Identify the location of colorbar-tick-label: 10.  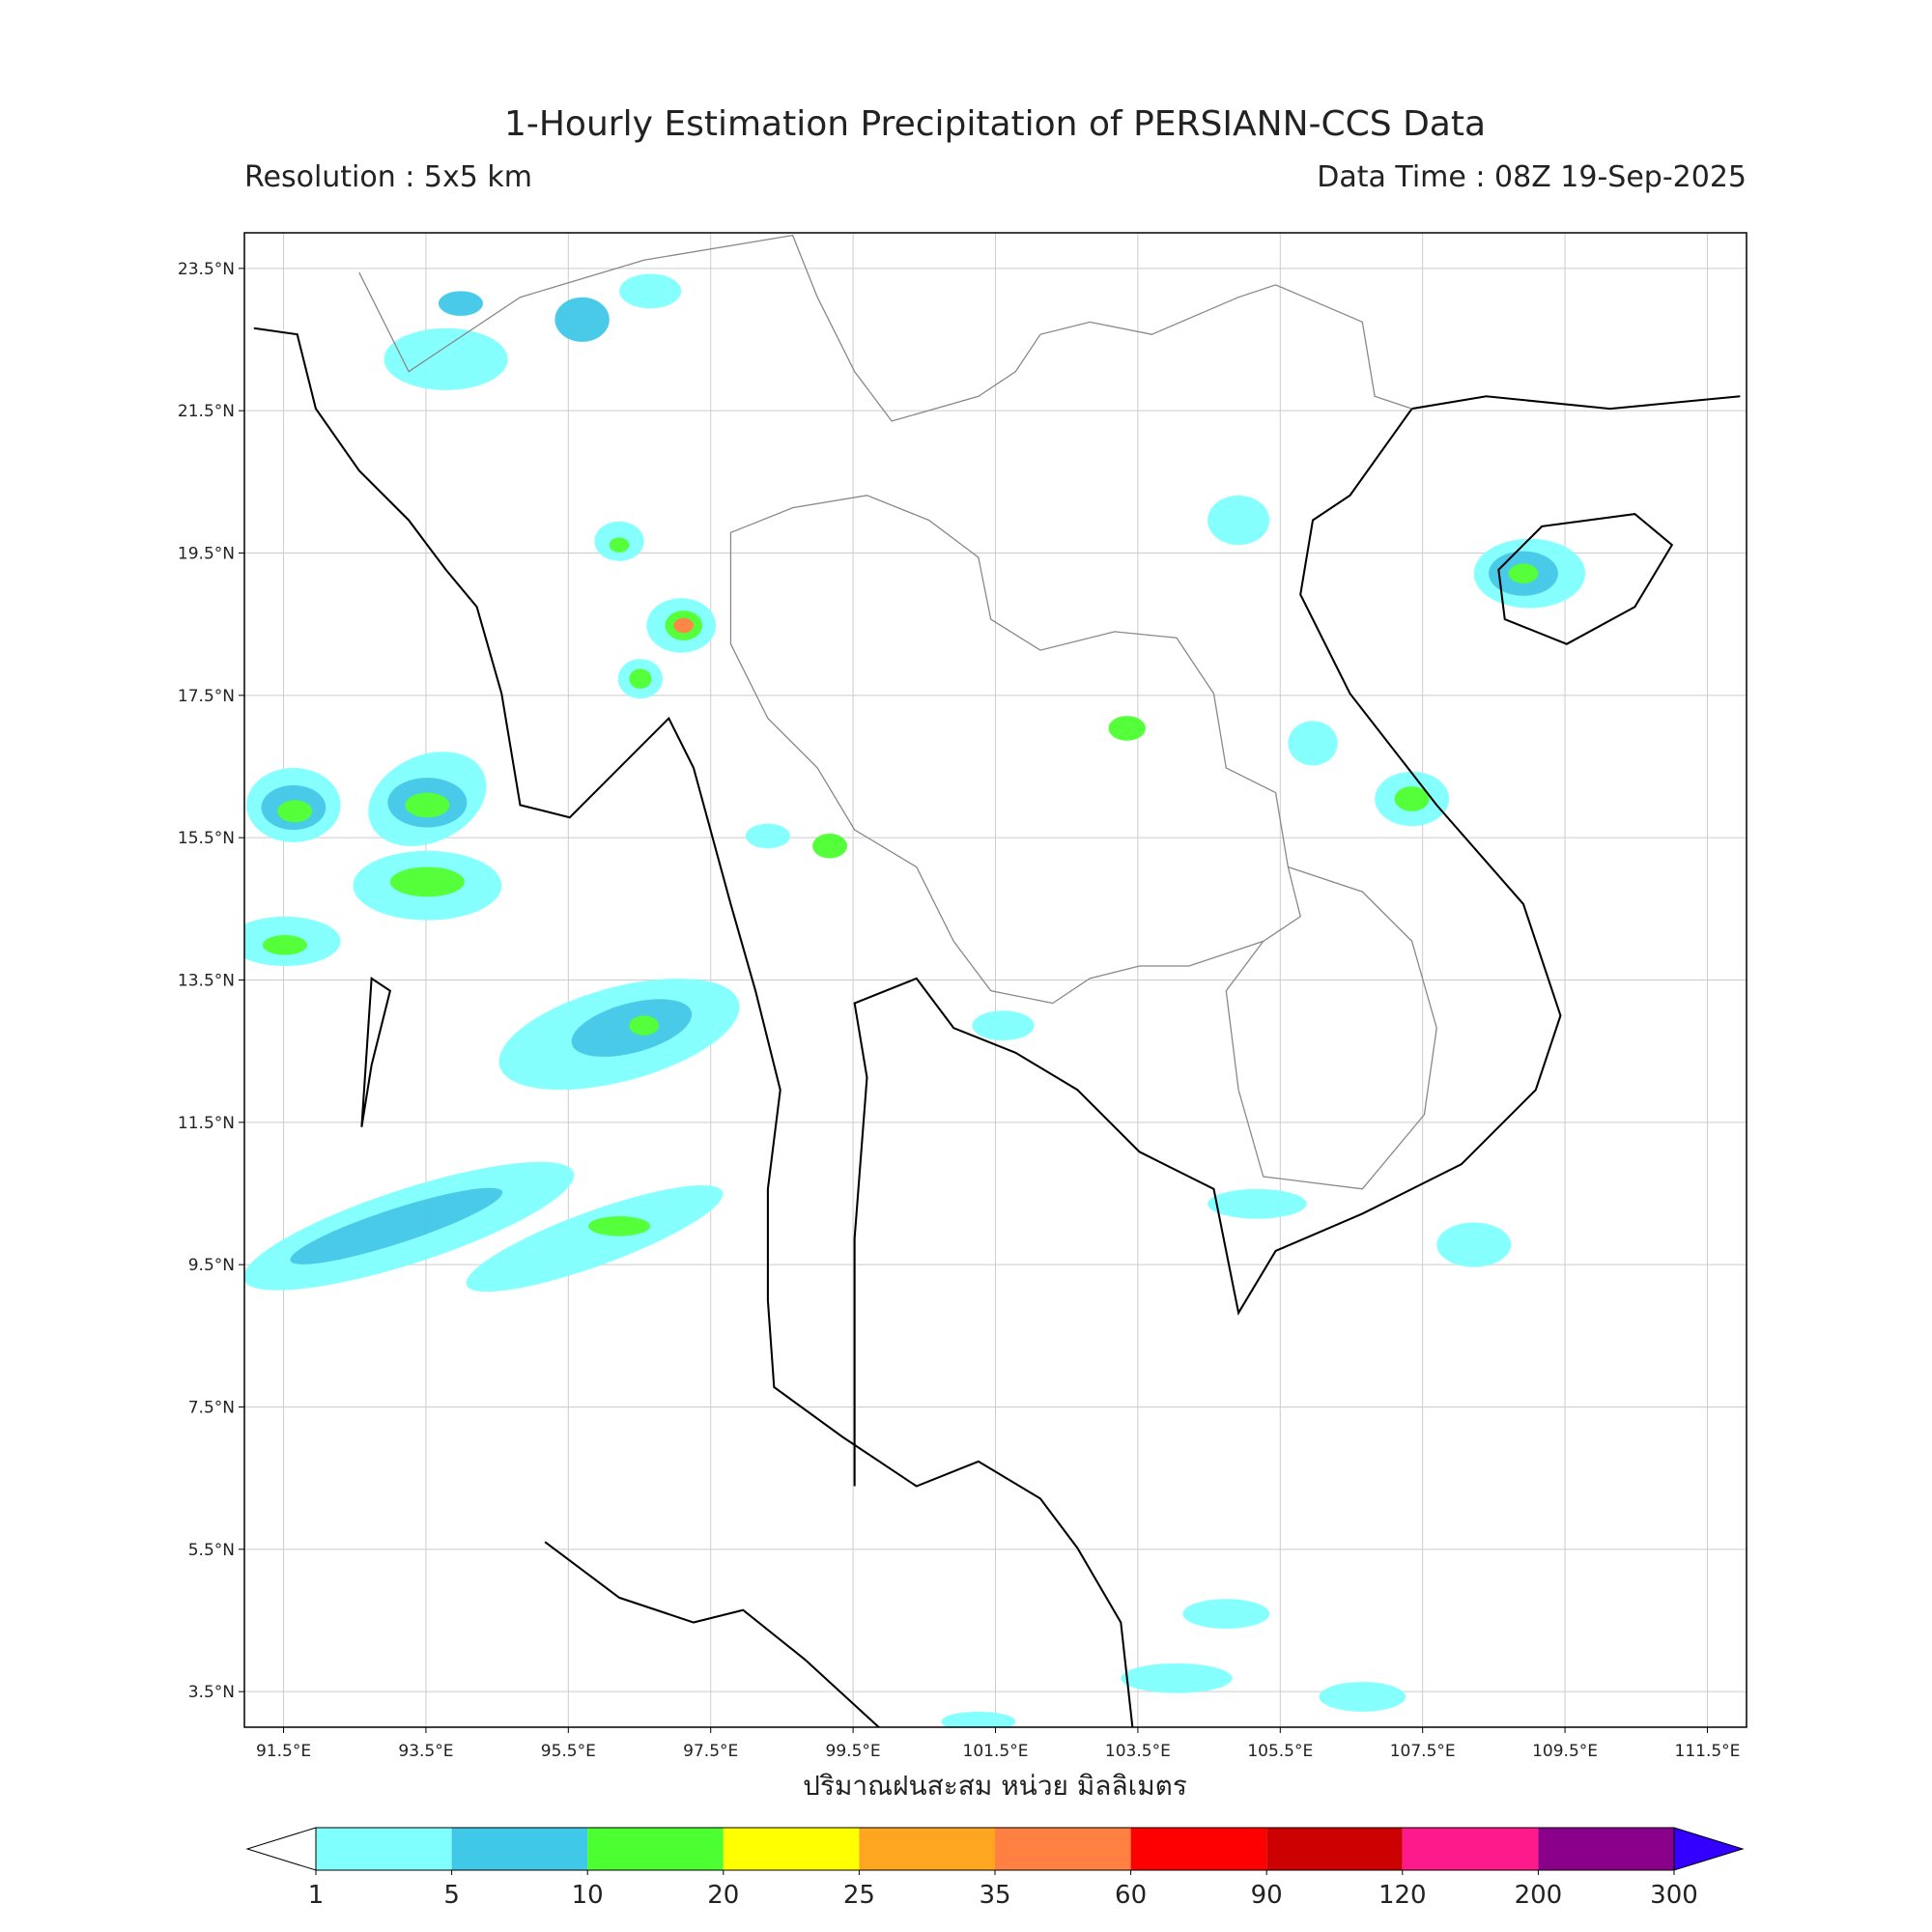
(588, 1895).